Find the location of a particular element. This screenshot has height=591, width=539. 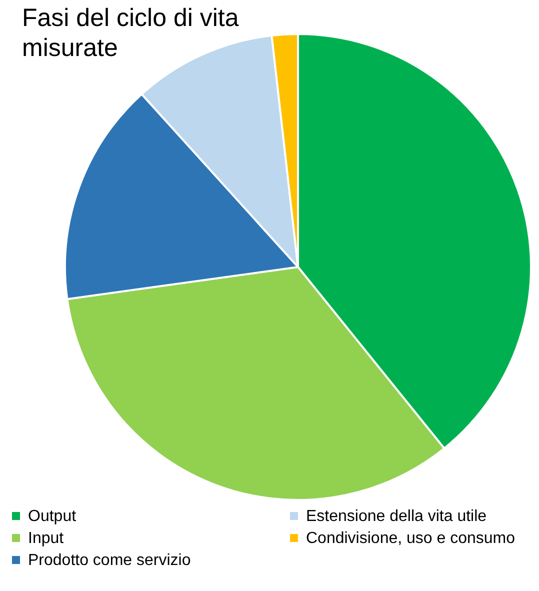

chart-title: Fasi del ciclo di vita misurate is located at coordinates (130, 33).